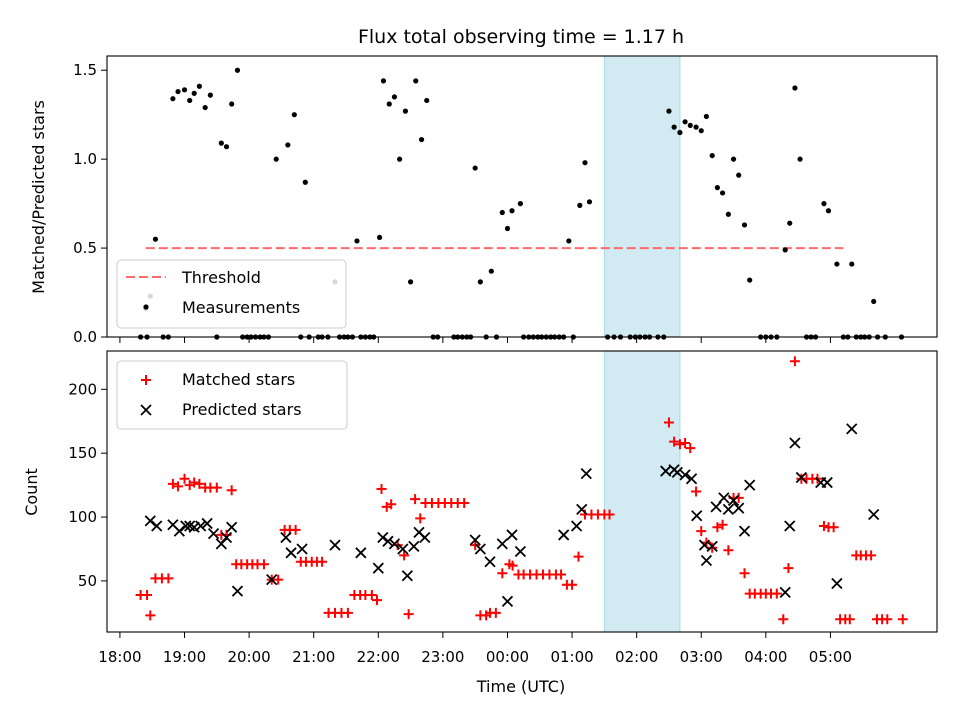 Image resolution: width=960 pixels, height=724 pixels. I want to click on matched-legend-swatch, so click(146, 380).